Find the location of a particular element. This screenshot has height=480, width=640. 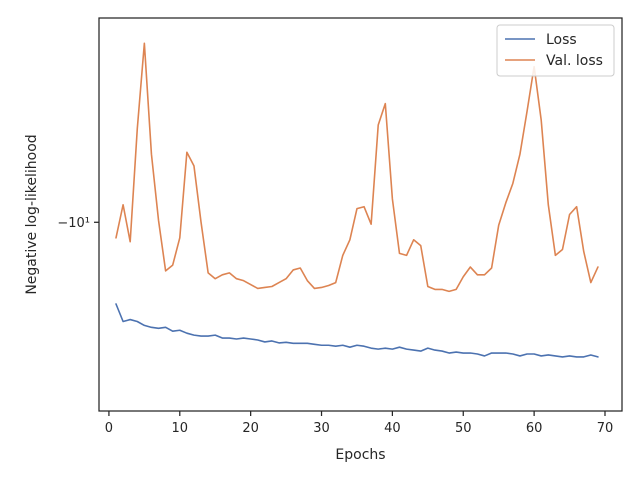

x-tick-label: 20 is located at coordinates (250, 428).